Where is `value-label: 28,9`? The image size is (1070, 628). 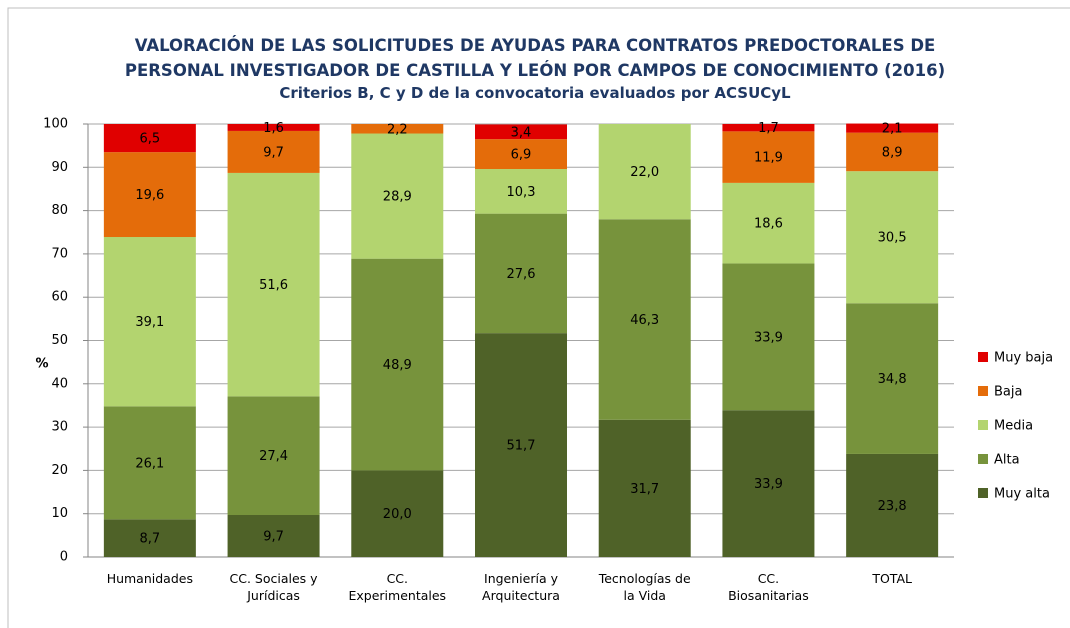
value-label: 28,9 is located at coordinates (397, 197).